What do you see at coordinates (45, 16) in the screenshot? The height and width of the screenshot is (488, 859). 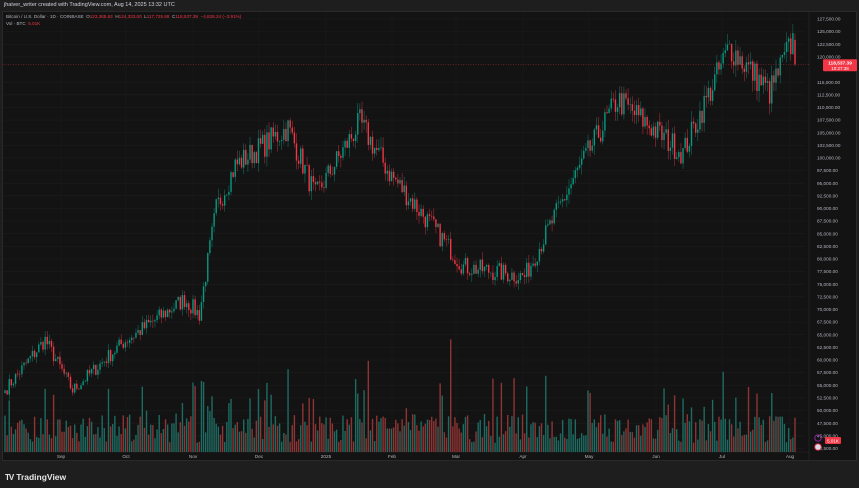 I see `symbol-label: Bitcoin / U.S. Dollar · 1D · COINBASE` at bounding box center [45, 16].